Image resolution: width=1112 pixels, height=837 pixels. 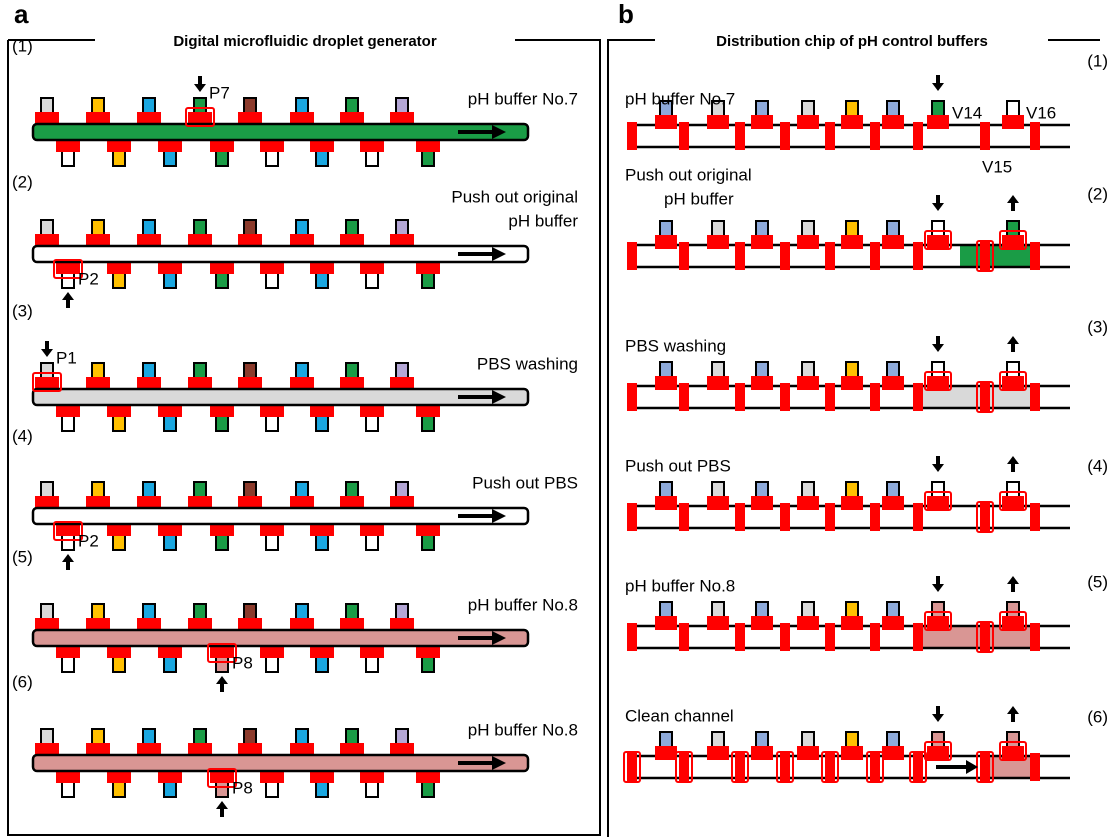 What do you see at coordinates (1097, 193) in the screenshot?
I see `step-number: (2)` at bounding box center [1097, 193].